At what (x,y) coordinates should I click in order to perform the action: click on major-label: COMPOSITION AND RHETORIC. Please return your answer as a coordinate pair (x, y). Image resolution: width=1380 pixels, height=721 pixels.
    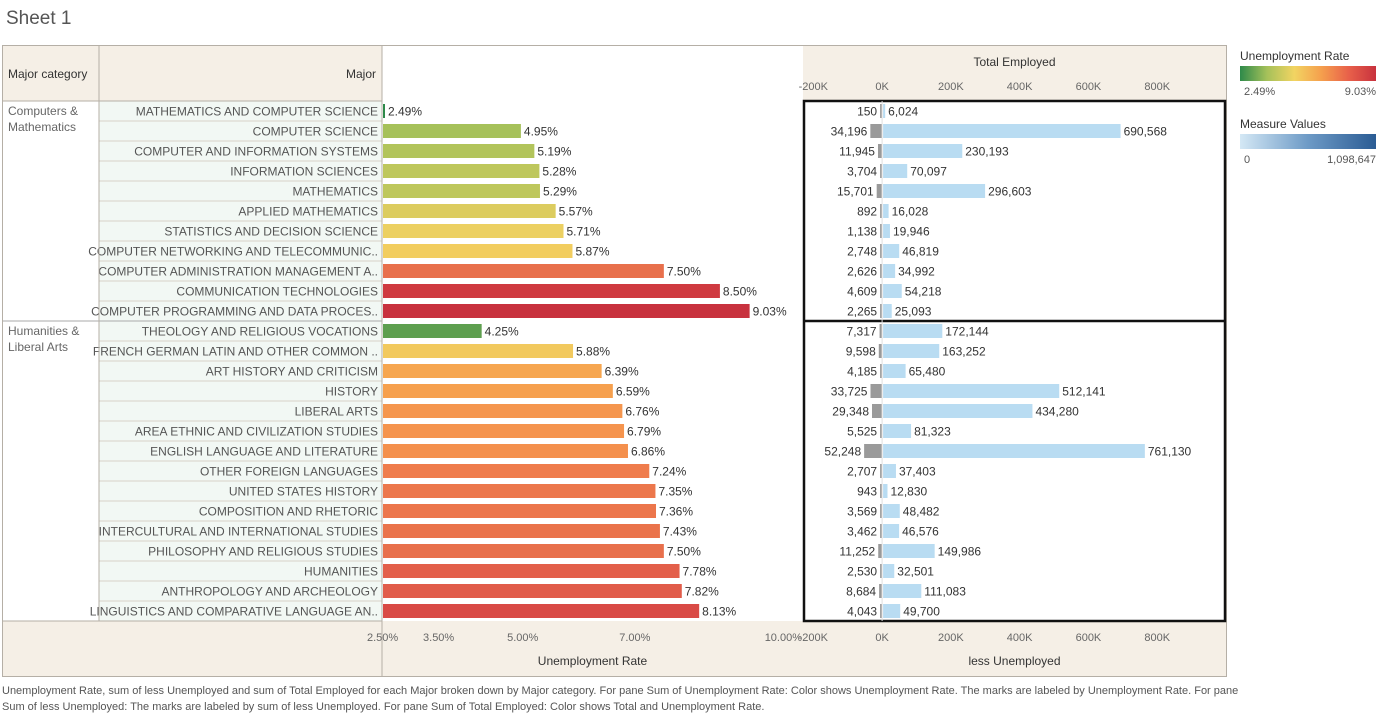
    Looking at the image, I should click on (288, 512).